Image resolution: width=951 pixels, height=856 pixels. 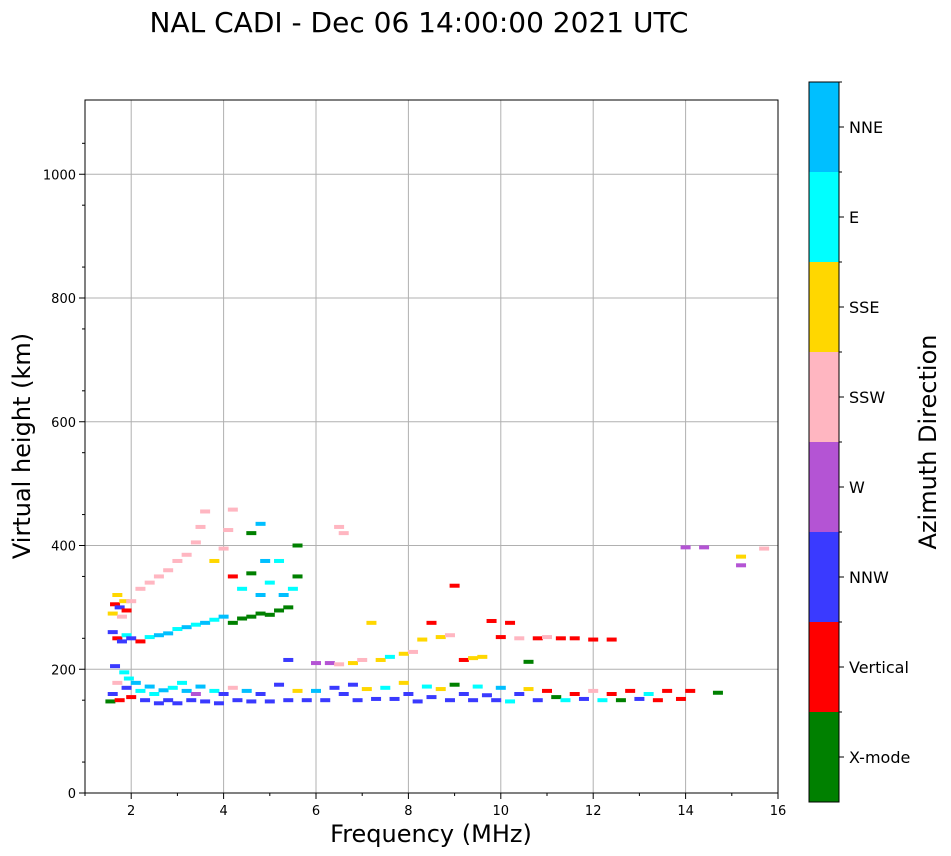 I want to click on colorbar-tick-label: NNE, so click(x=866, y=127).